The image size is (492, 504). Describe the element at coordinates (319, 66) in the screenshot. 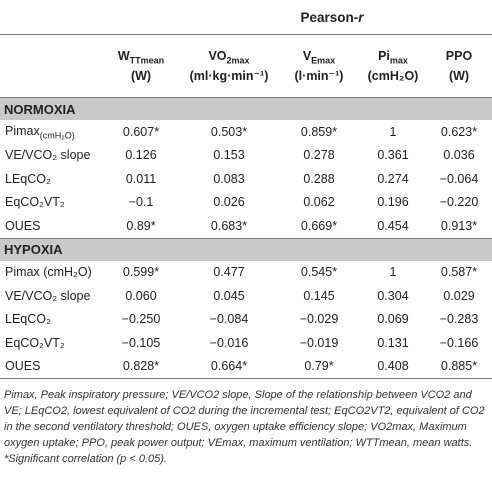

I see `col-header-vemax: VEmax (l·min⁻¹)` at that location.